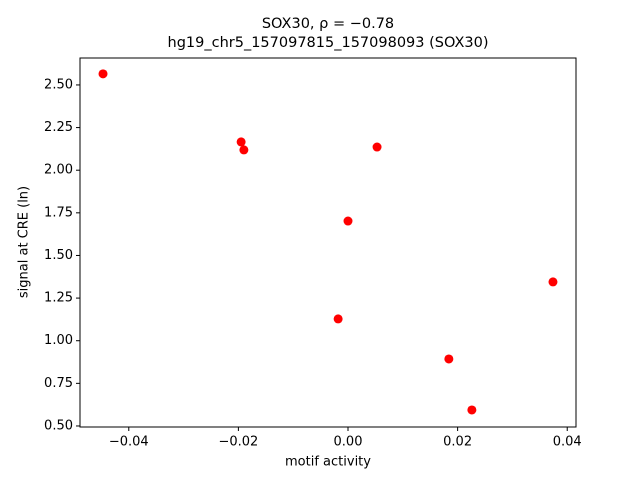 The height and width of the screenshot is (480, 640). Describe the element at coordinates (328, 462) in the screenshot. I see `x-axis-label: motif activity` at that location.